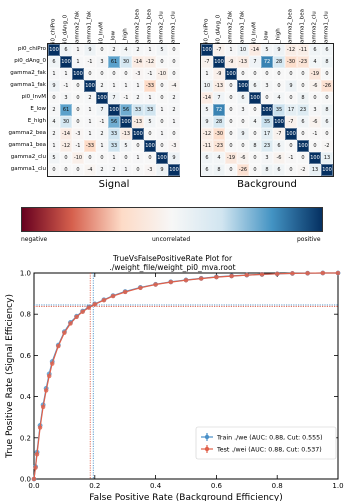 The width and height of the screenshot is (345, 501). What do you see at coordinates (102, 110) in the screenshot?
I see `heatmap-cell: 7` at bounding box center [102, 110].